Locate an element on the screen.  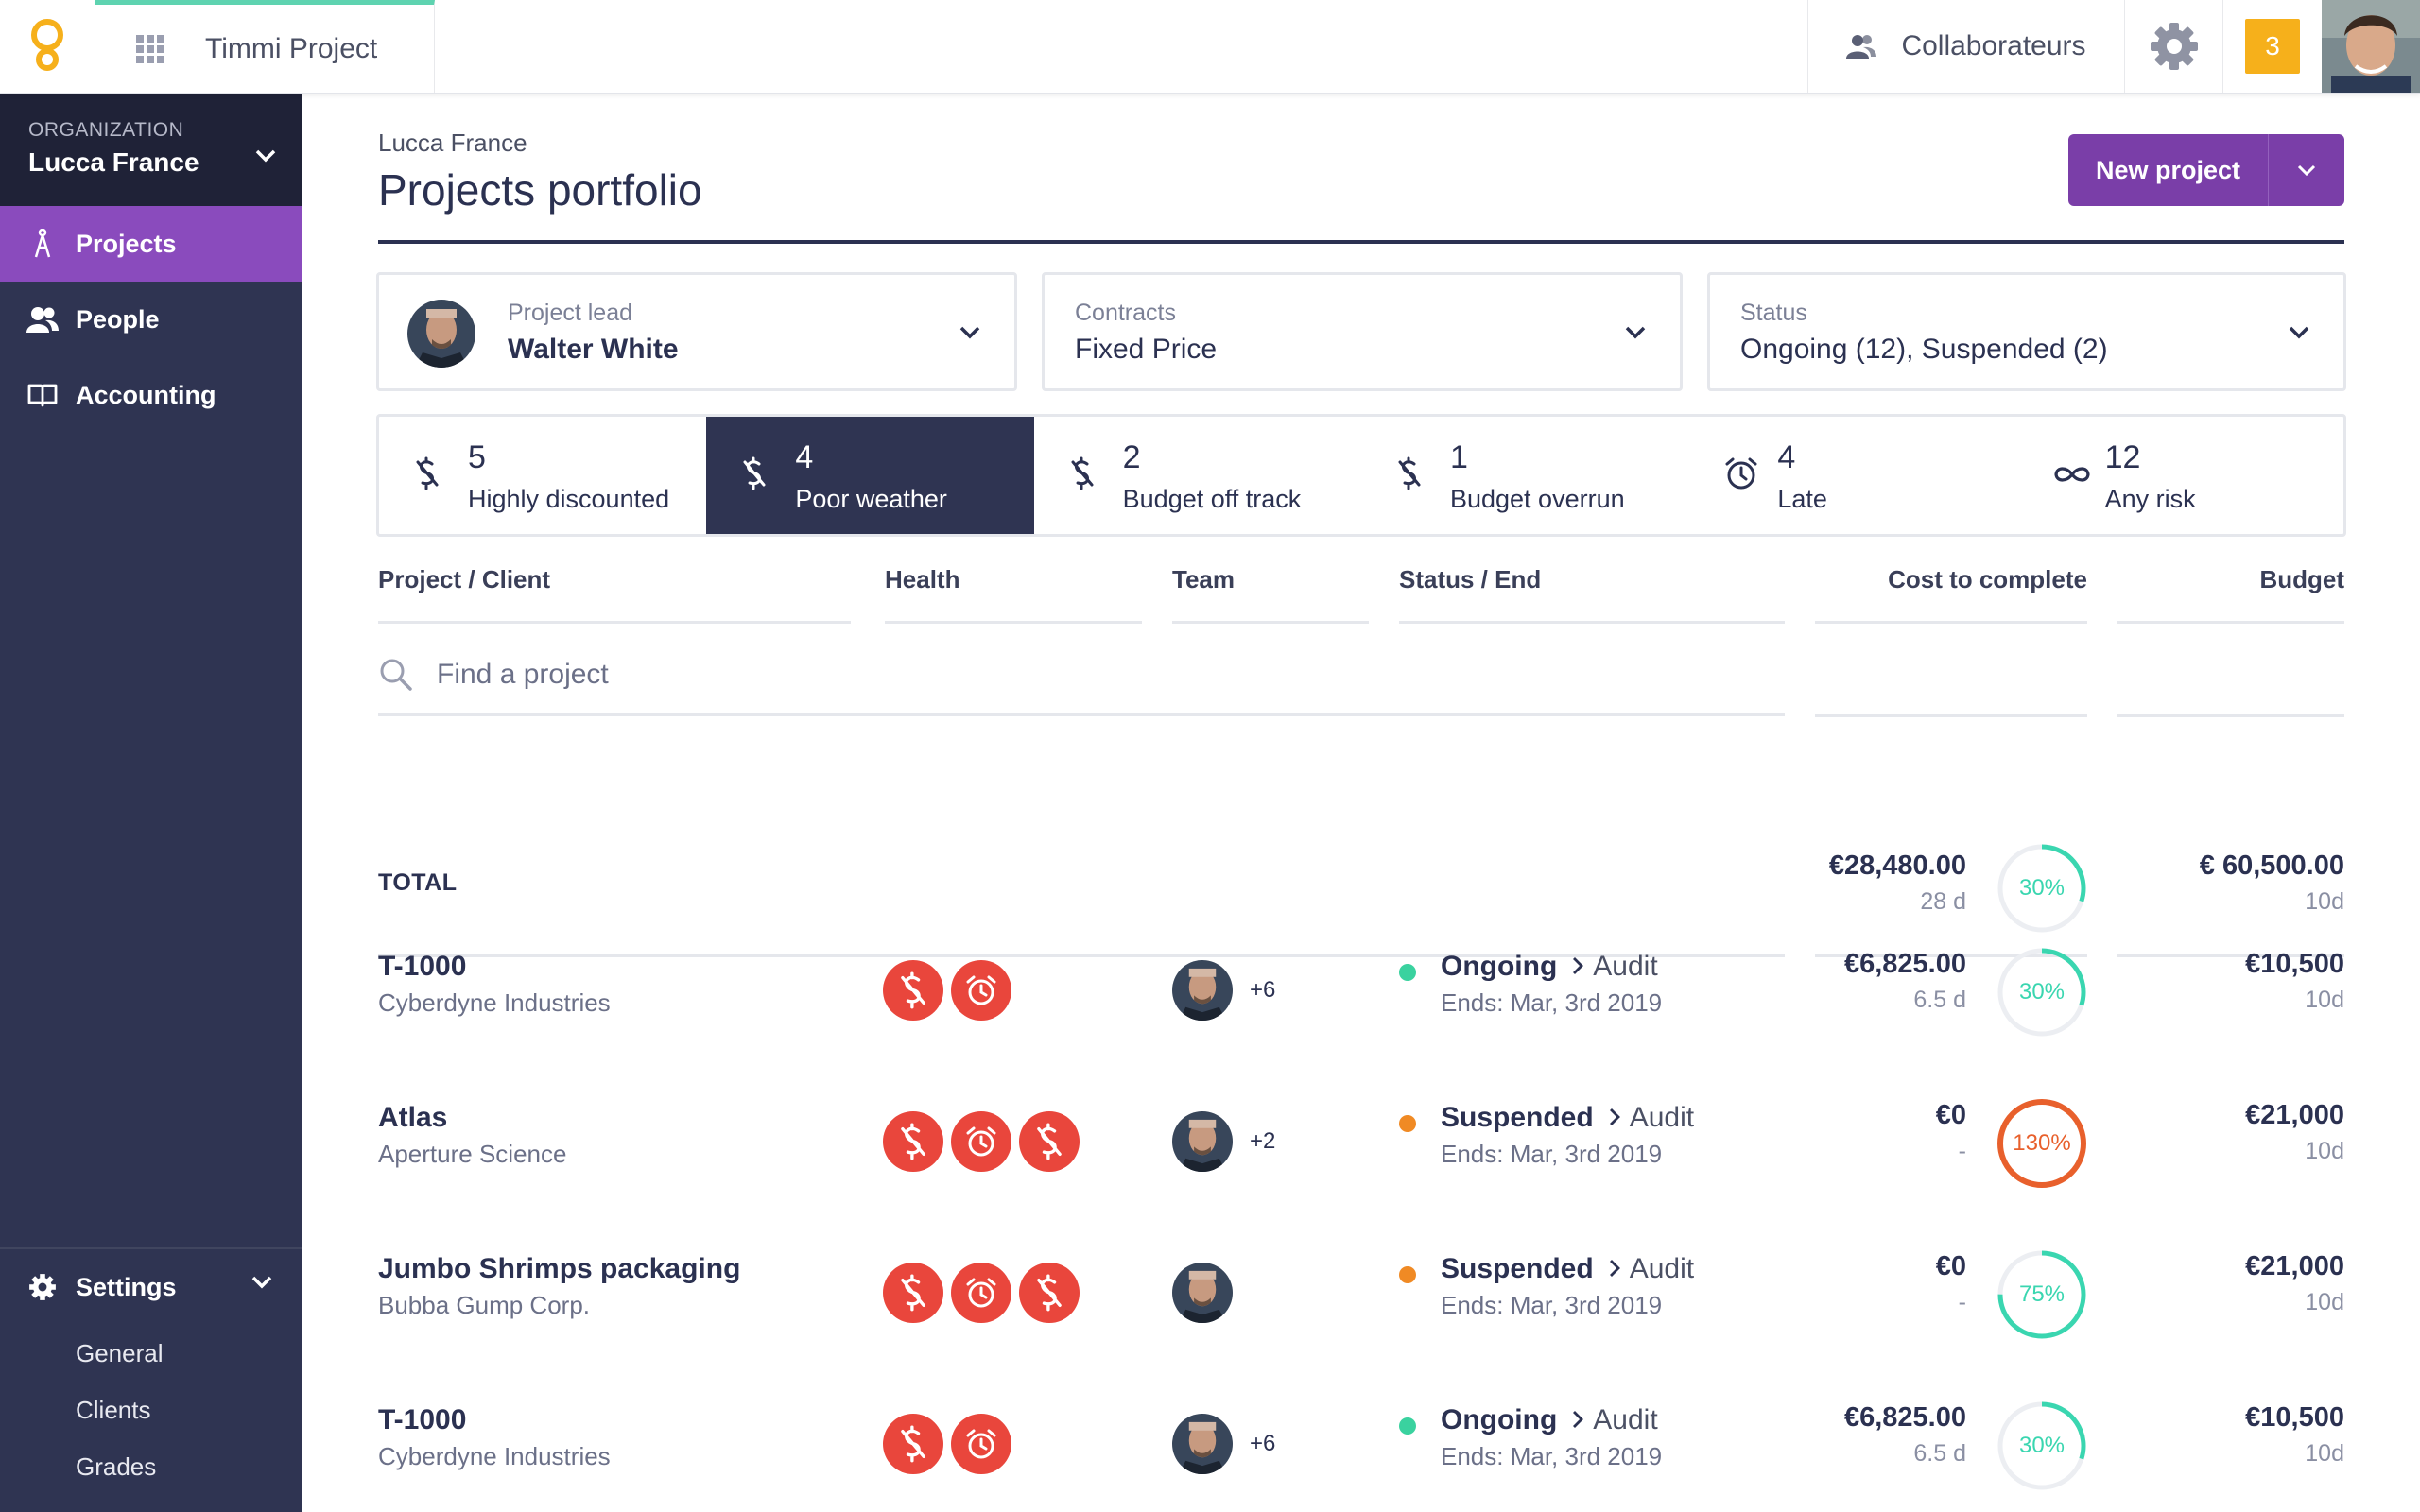
new-project-menu-button is located at coordinates (2306, 170).